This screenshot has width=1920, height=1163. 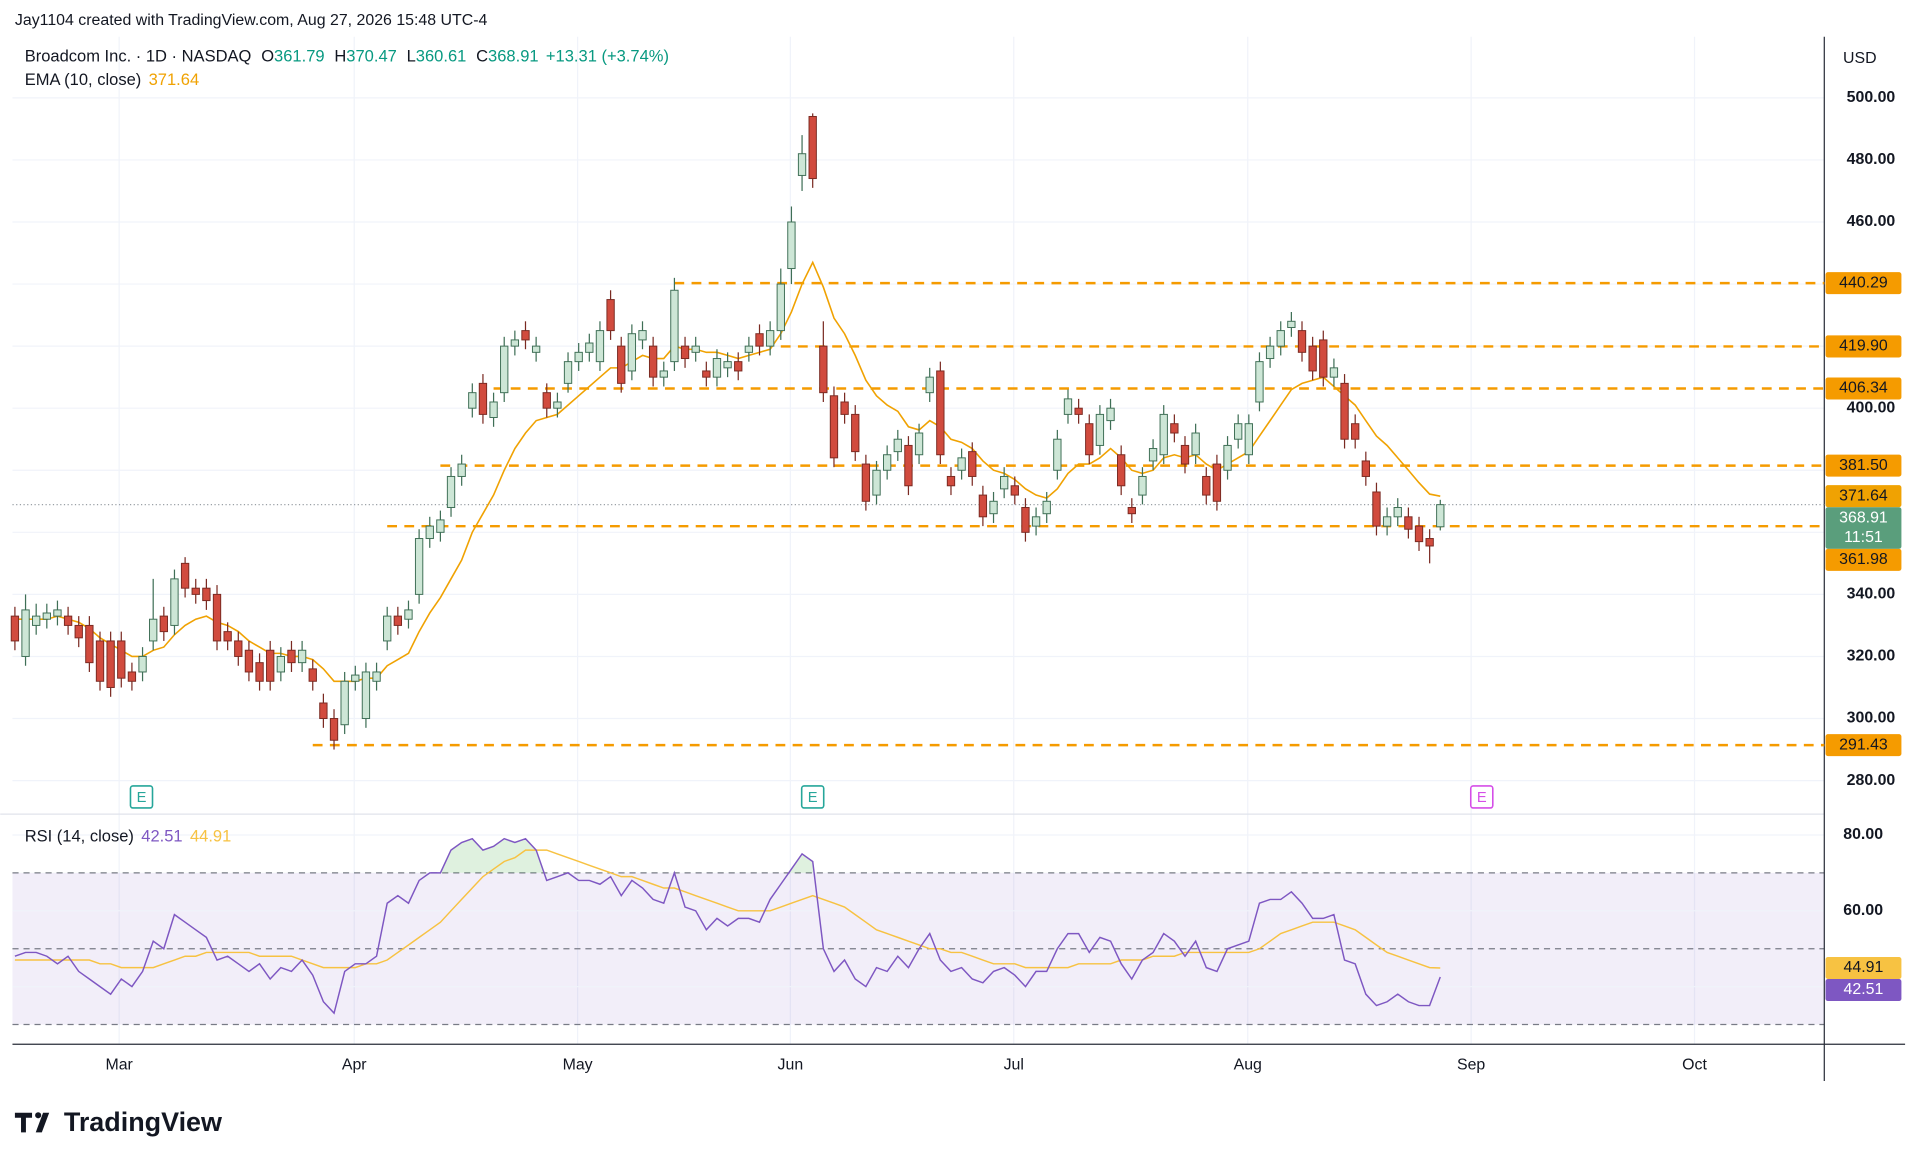 What do you see at coordinates (1482, 798) in the screenshot?
I see `earnings-label: E` at bounding box center [1482, 798].